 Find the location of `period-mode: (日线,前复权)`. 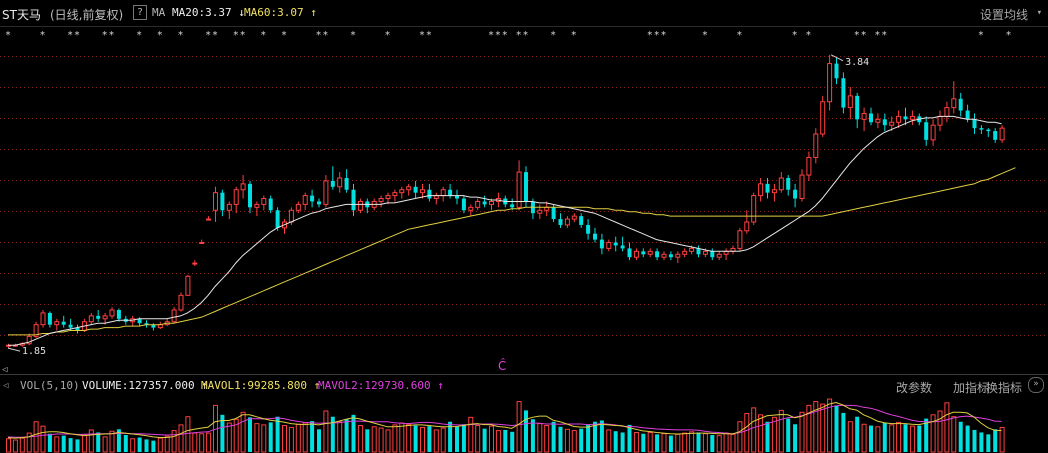

period-mode: (日线,前复权) is located at coordinates (87, 15).